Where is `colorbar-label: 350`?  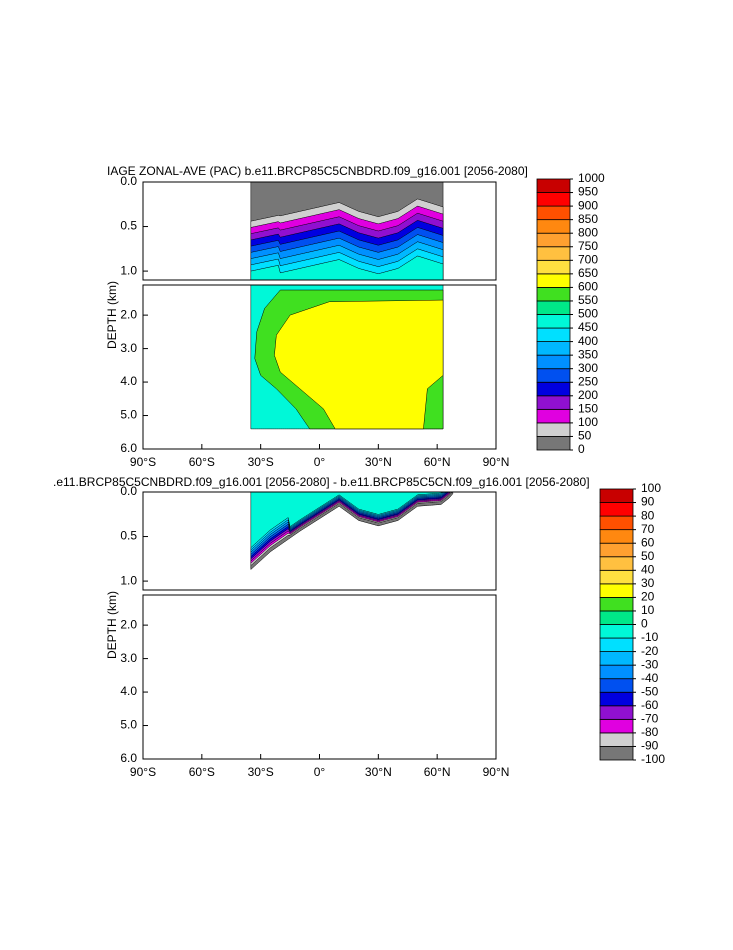 colorbar-label: 350 is located at coordinates (588, 354).